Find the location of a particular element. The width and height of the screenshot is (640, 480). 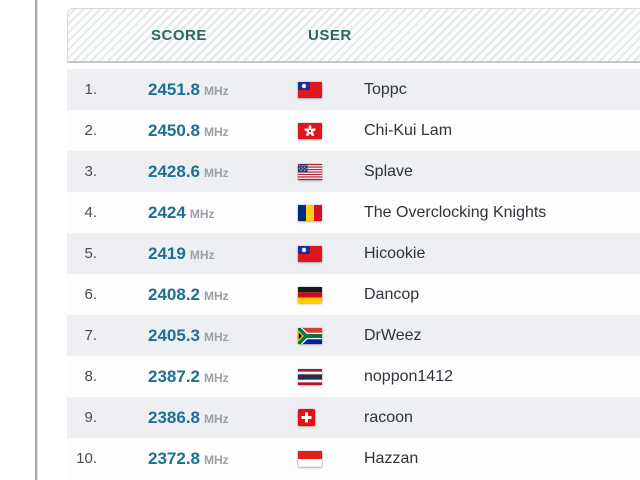

score-cell: 2451.8 MHz is located at coordinates (197, 90).